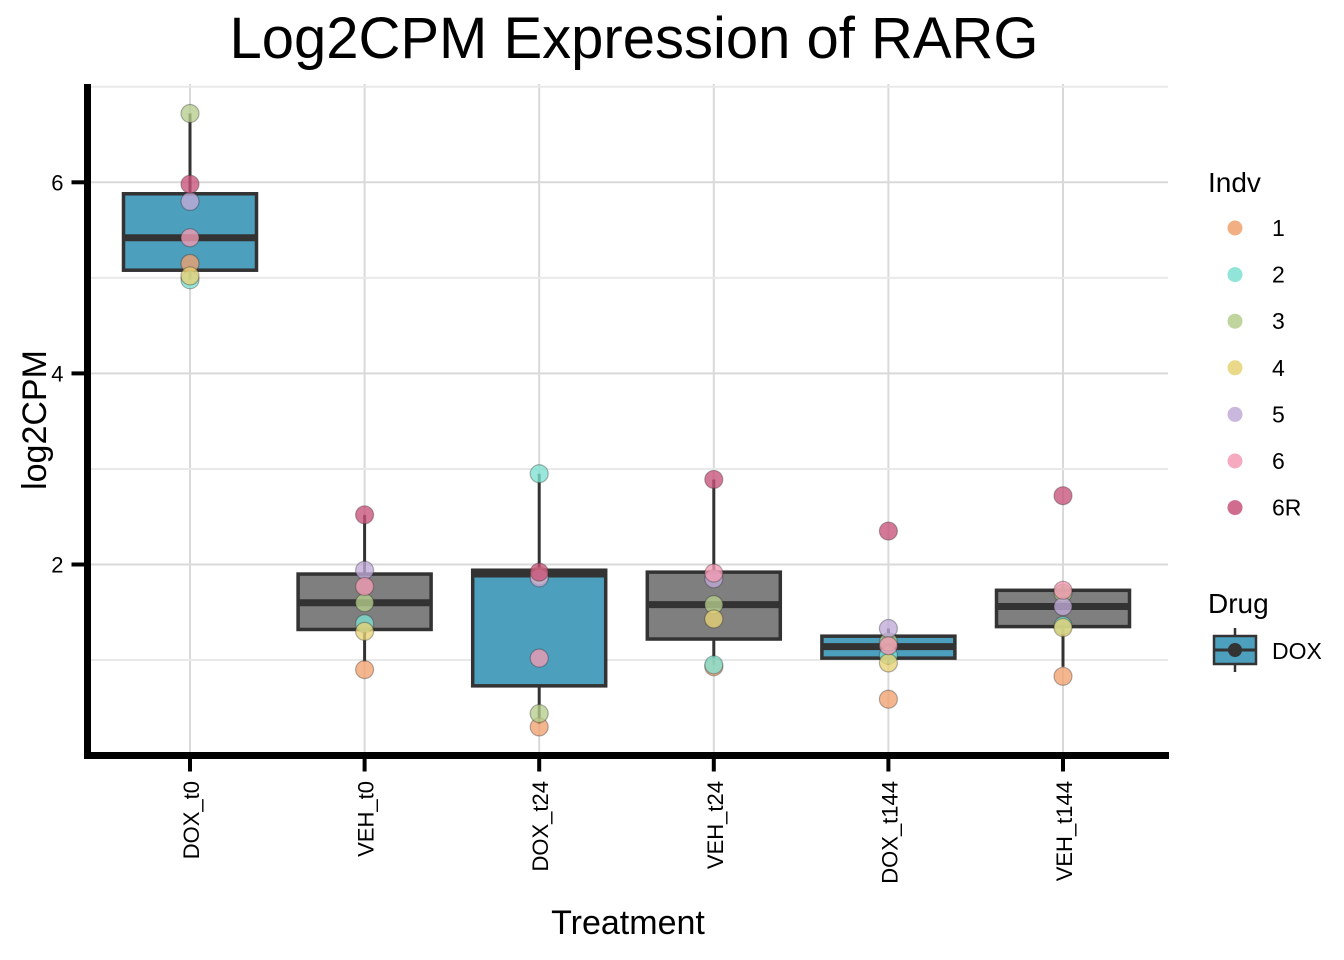  What do you see at coordinates (1264, 508) in the screenshot?
I see `legend-indv-entry-6R: 6R` at bounding box center [1264, 508].